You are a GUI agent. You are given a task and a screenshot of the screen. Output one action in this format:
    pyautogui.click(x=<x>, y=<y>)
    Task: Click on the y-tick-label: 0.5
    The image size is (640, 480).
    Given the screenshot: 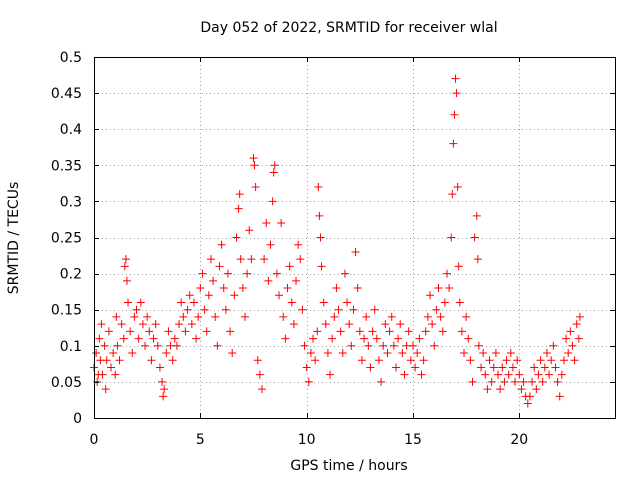 What is the action you would take?
    pyautogui.click(x=71, y=58)
    